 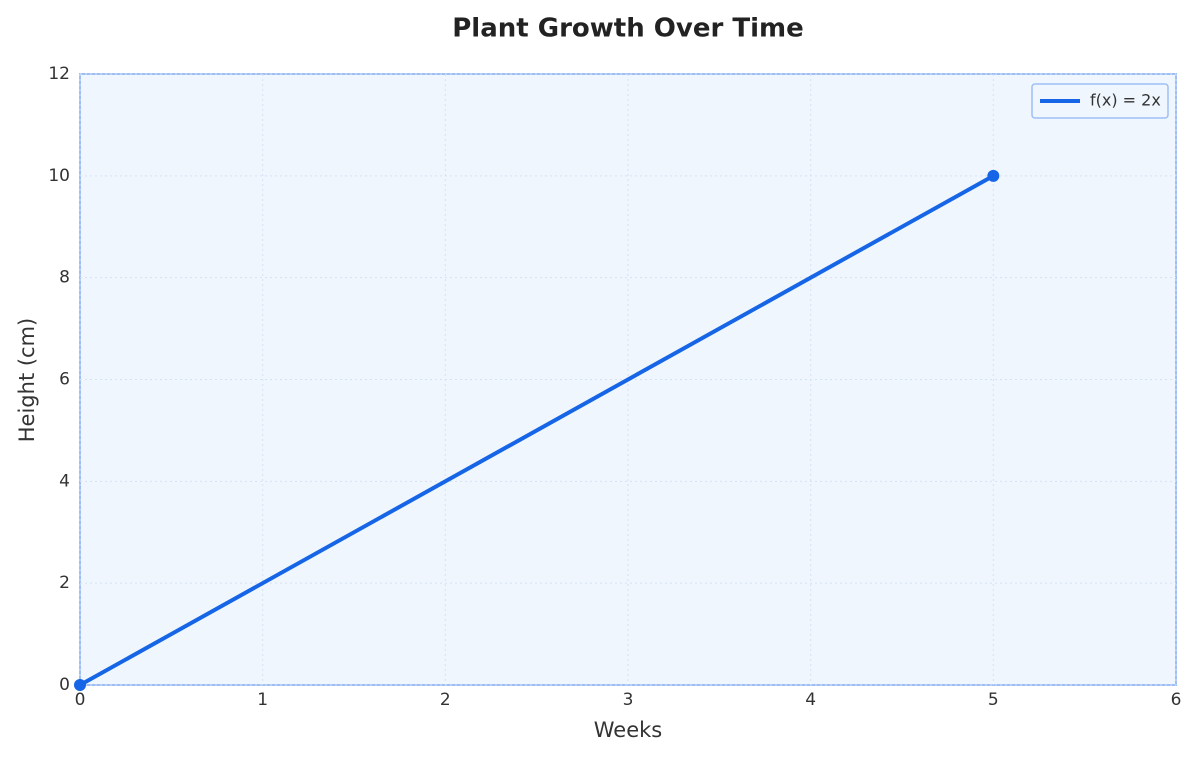 What do you see at coordinates (628, 730) in the screenshot?
I see `x-axis-label: Weeks` at bounding box center [628, 730].